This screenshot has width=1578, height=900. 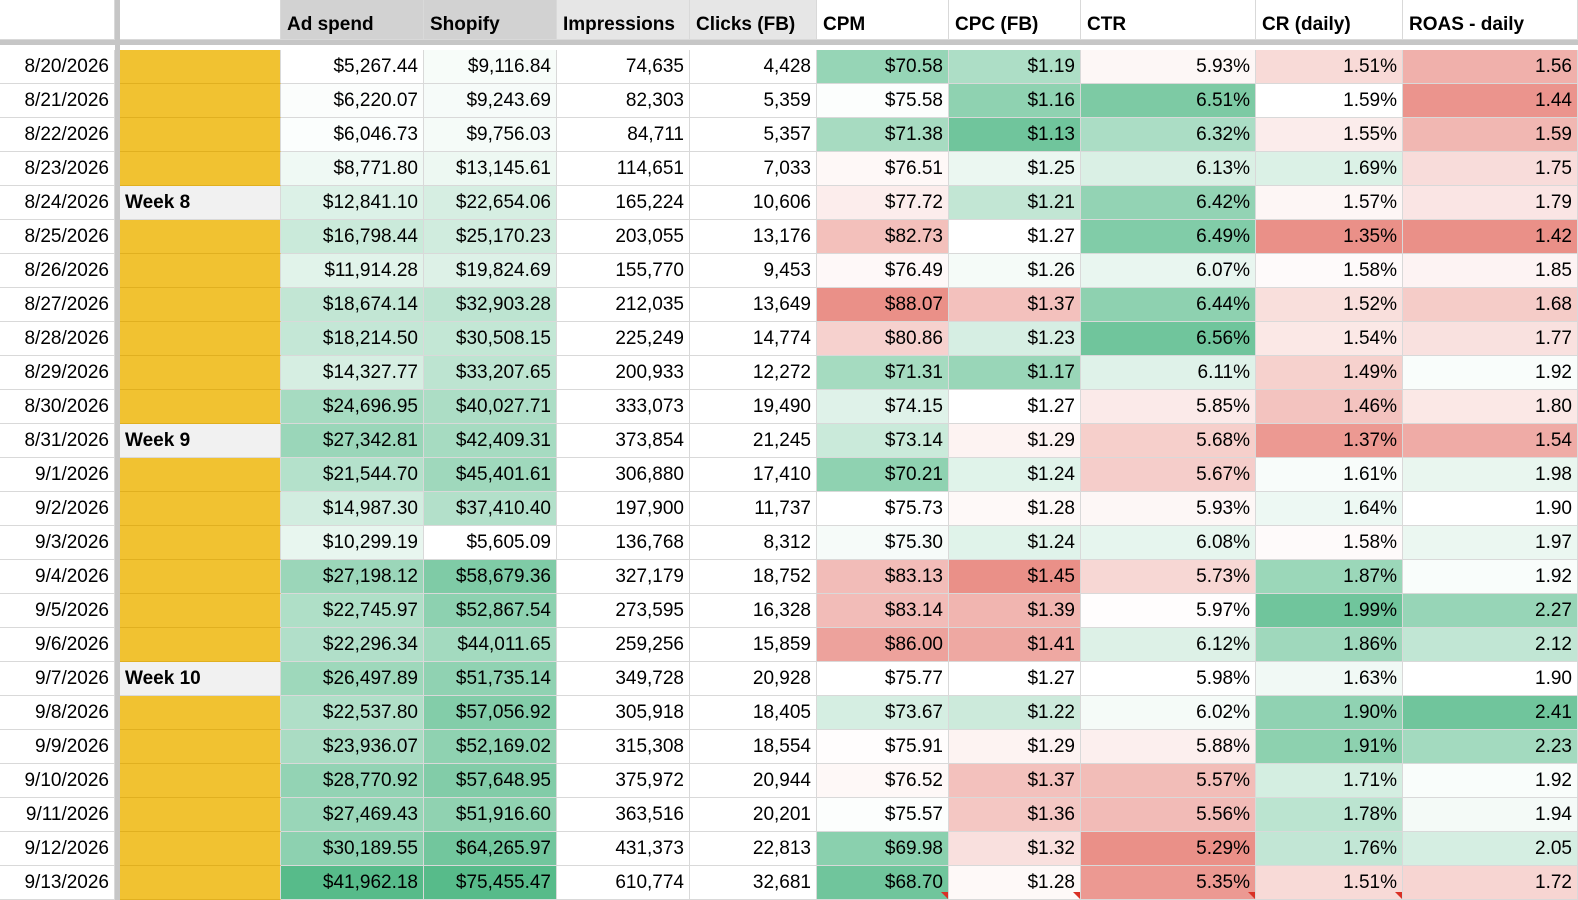 I want to click on cell-impressions: 306,880, so click(x=623, y=475).